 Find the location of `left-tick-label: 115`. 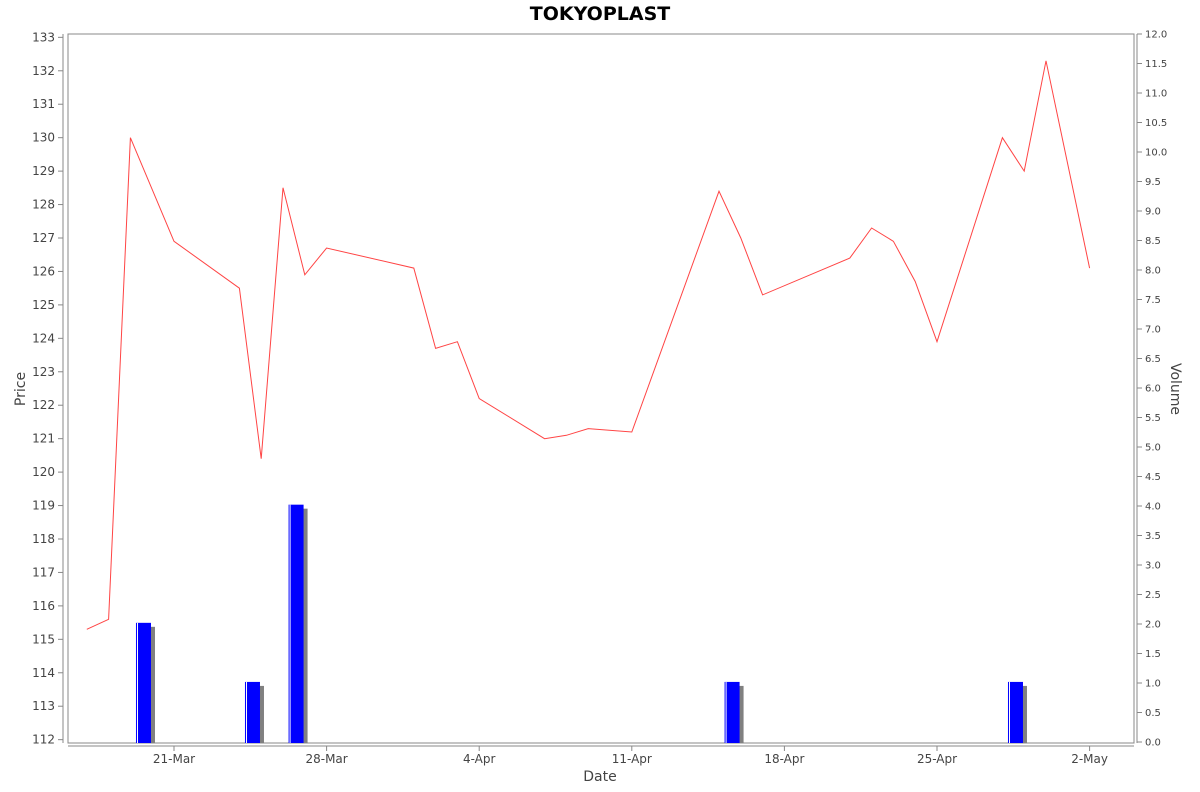

left-tick-label: 115 is located at coordinates (43, 639).